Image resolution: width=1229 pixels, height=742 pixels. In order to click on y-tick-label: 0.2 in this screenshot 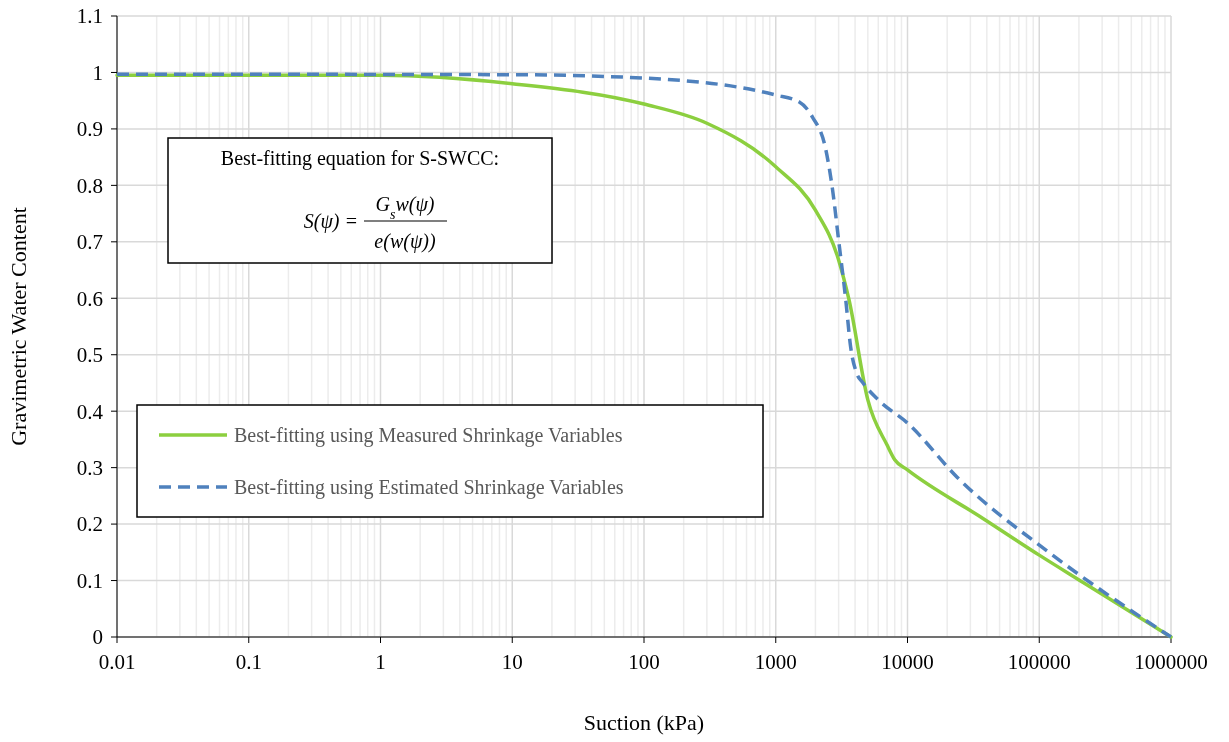, I will do `click(89, 524)`.